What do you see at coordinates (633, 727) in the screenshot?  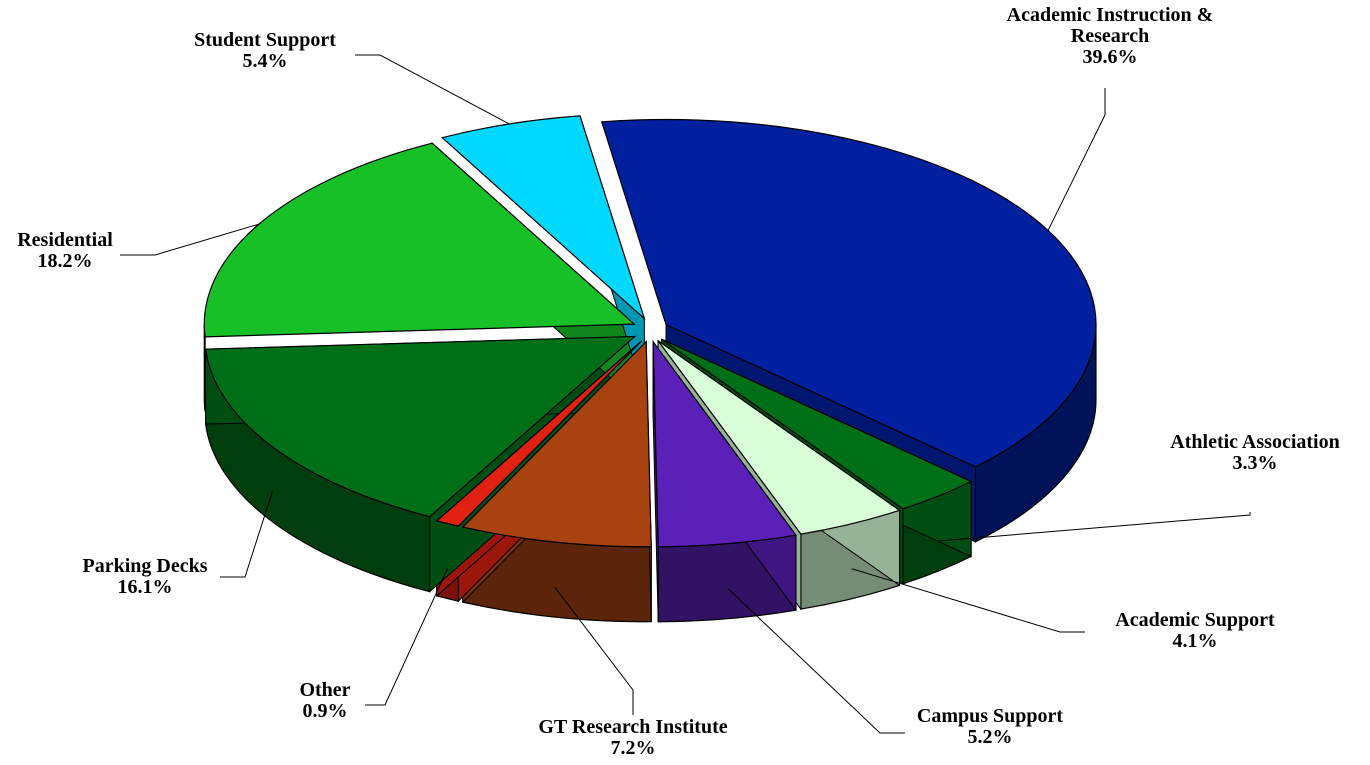 I see `category-label: GT Research Institute` at bounding box center [633, 727].